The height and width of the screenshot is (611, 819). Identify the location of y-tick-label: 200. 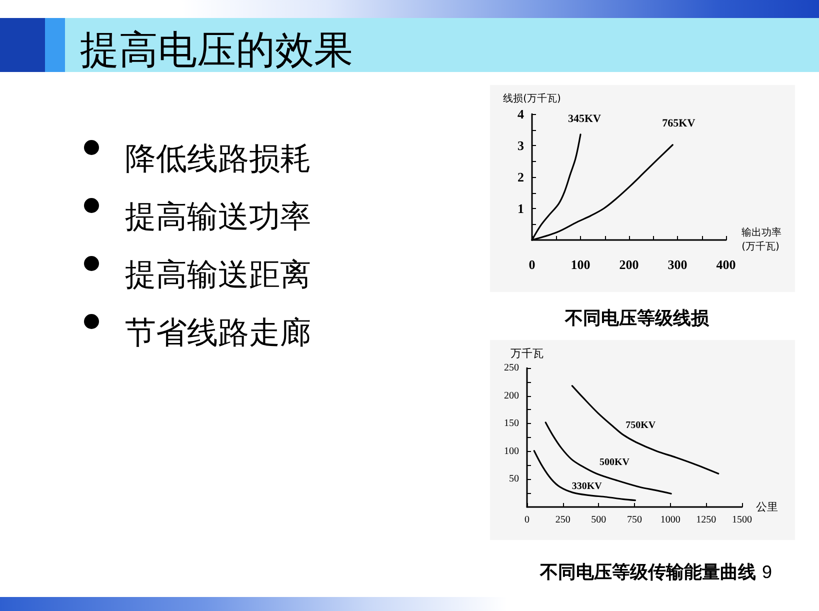
(511, 396).